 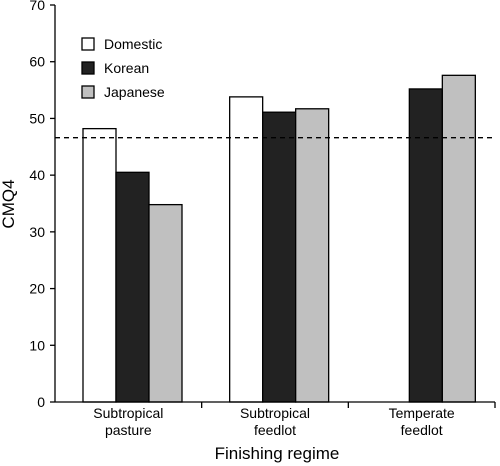 I want to click on y-tick-label-0: 0, so click(x=41, y=402).